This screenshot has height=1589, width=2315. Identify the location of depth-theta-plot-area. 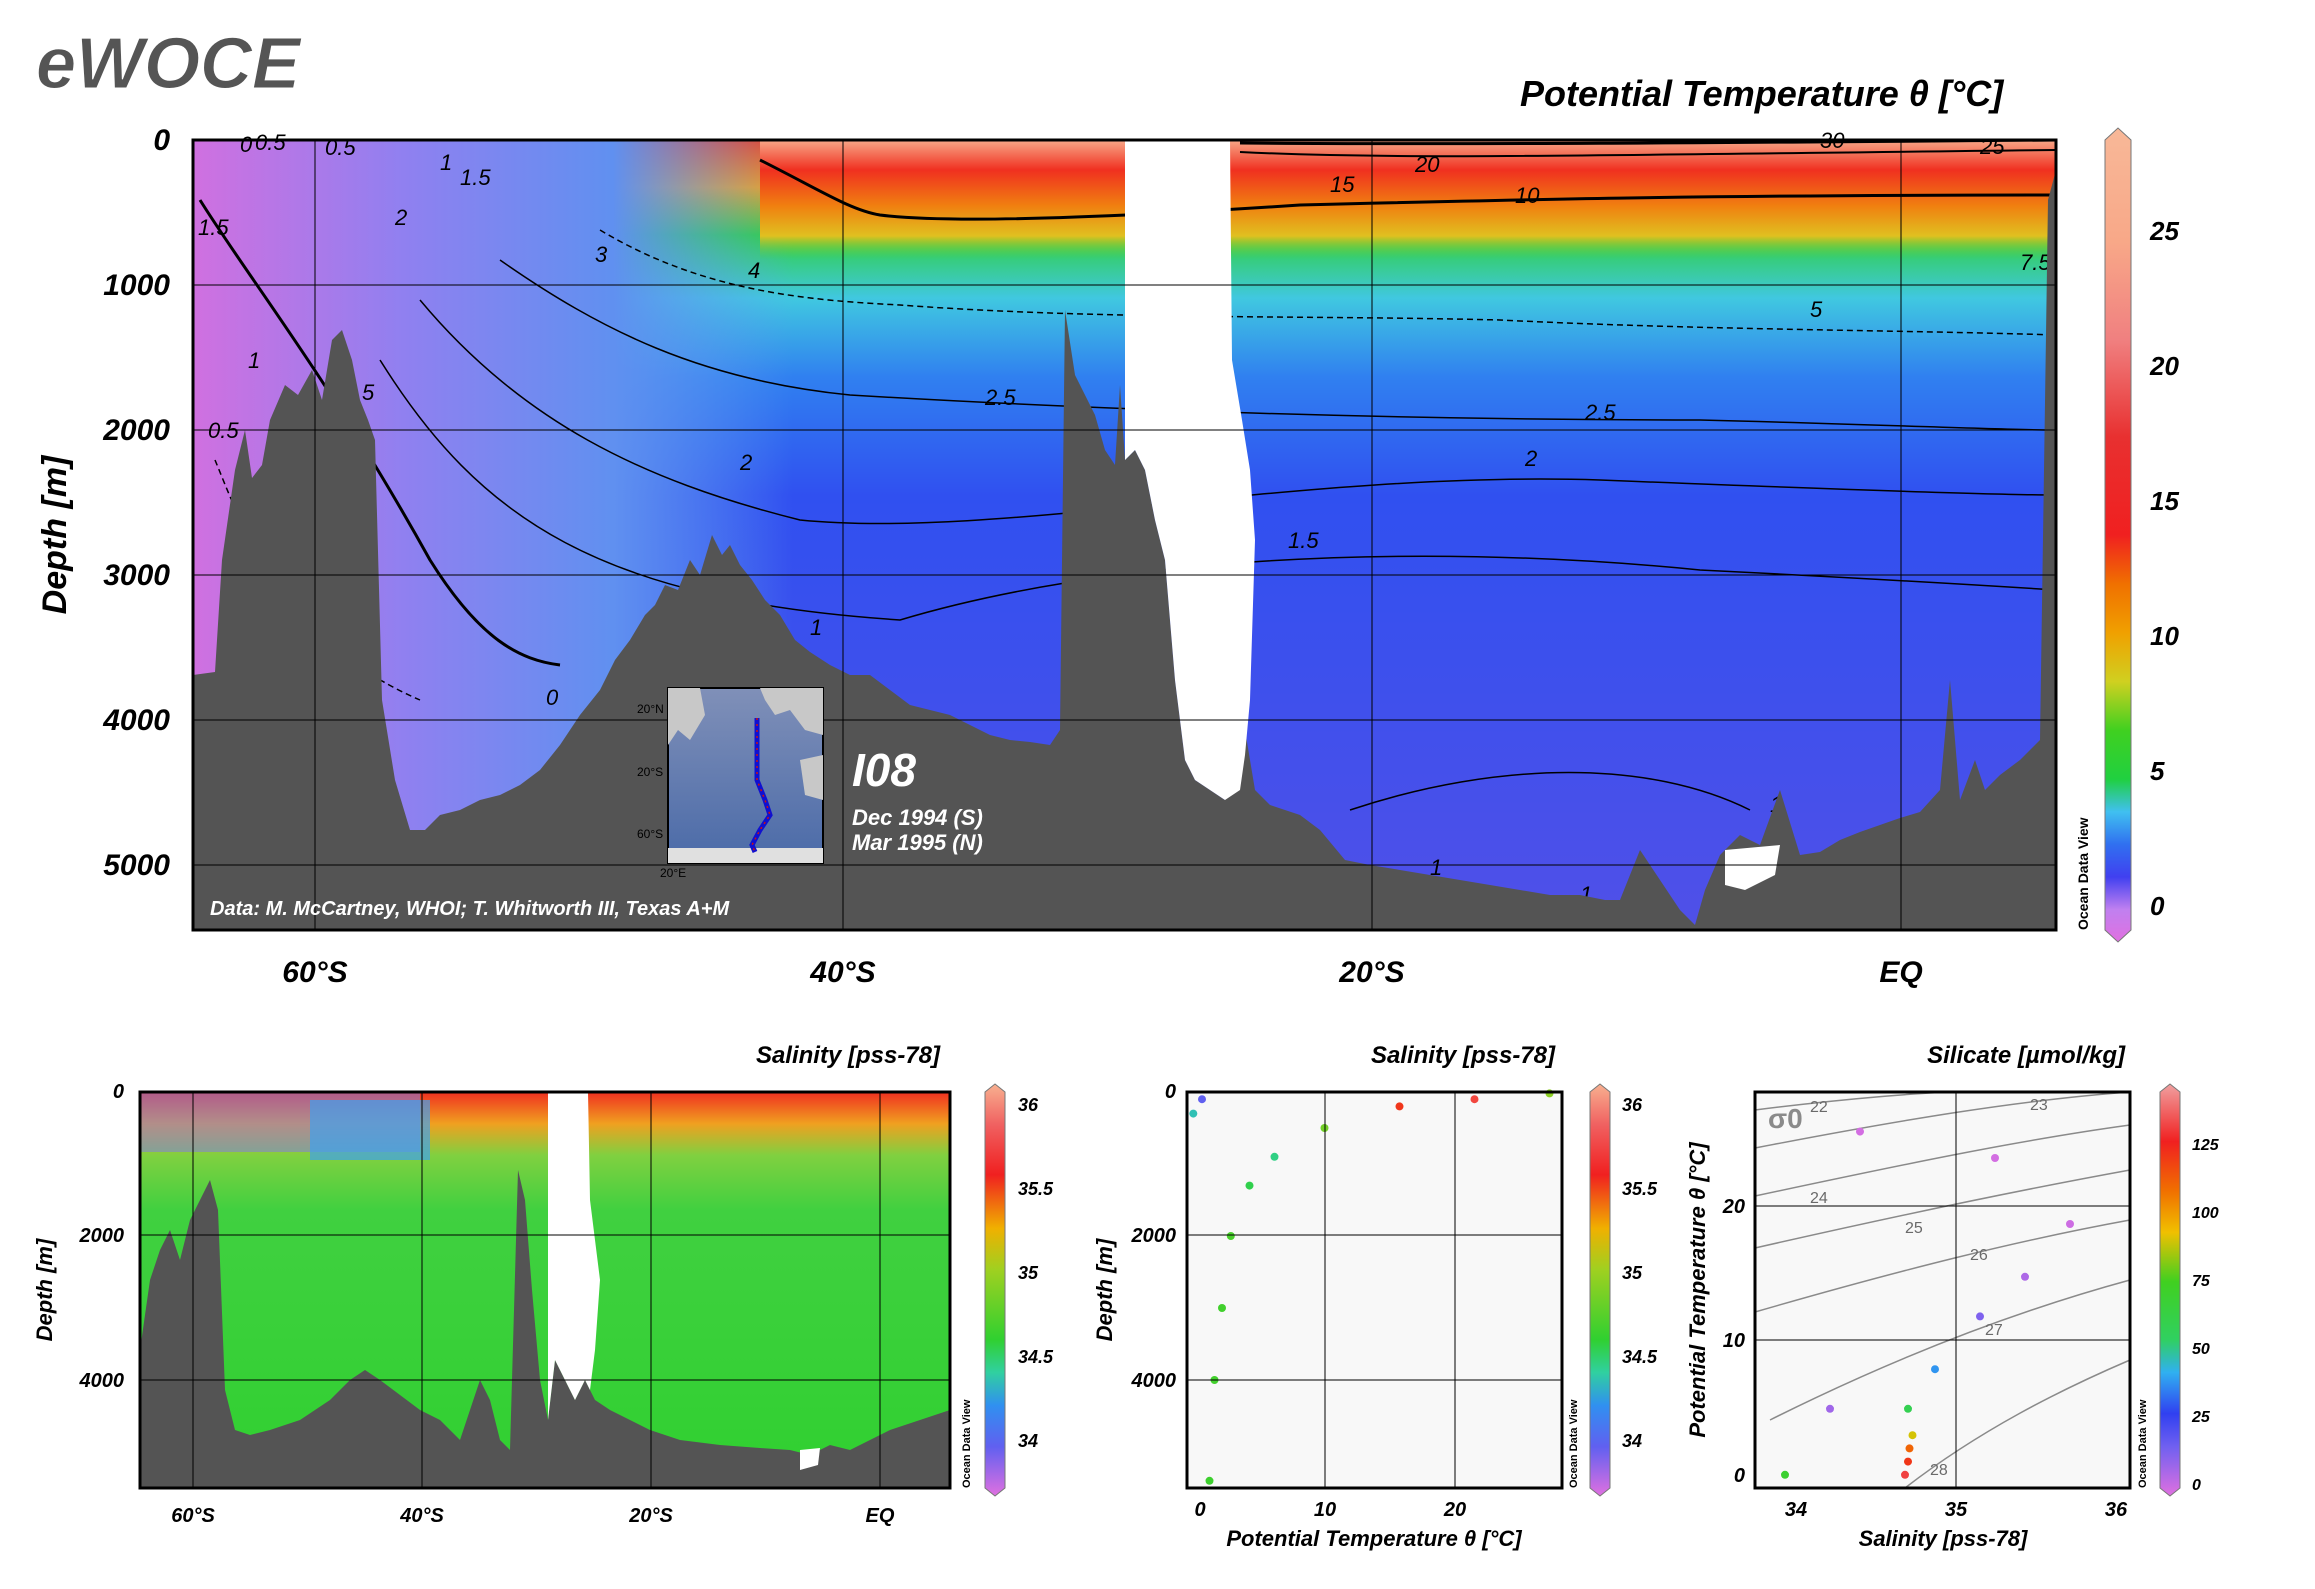
(1374, 1290).